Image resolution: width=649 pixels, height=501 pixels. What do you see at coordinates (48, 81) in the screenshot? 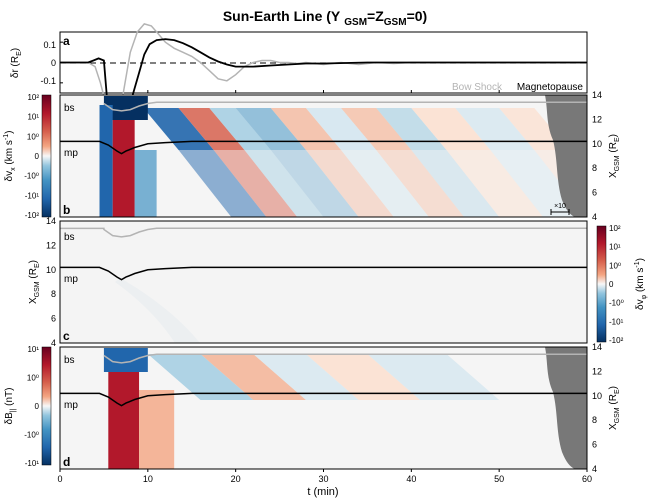
I see `panel-a-ytick-2: -0.1` at bounding box center [48, 81].